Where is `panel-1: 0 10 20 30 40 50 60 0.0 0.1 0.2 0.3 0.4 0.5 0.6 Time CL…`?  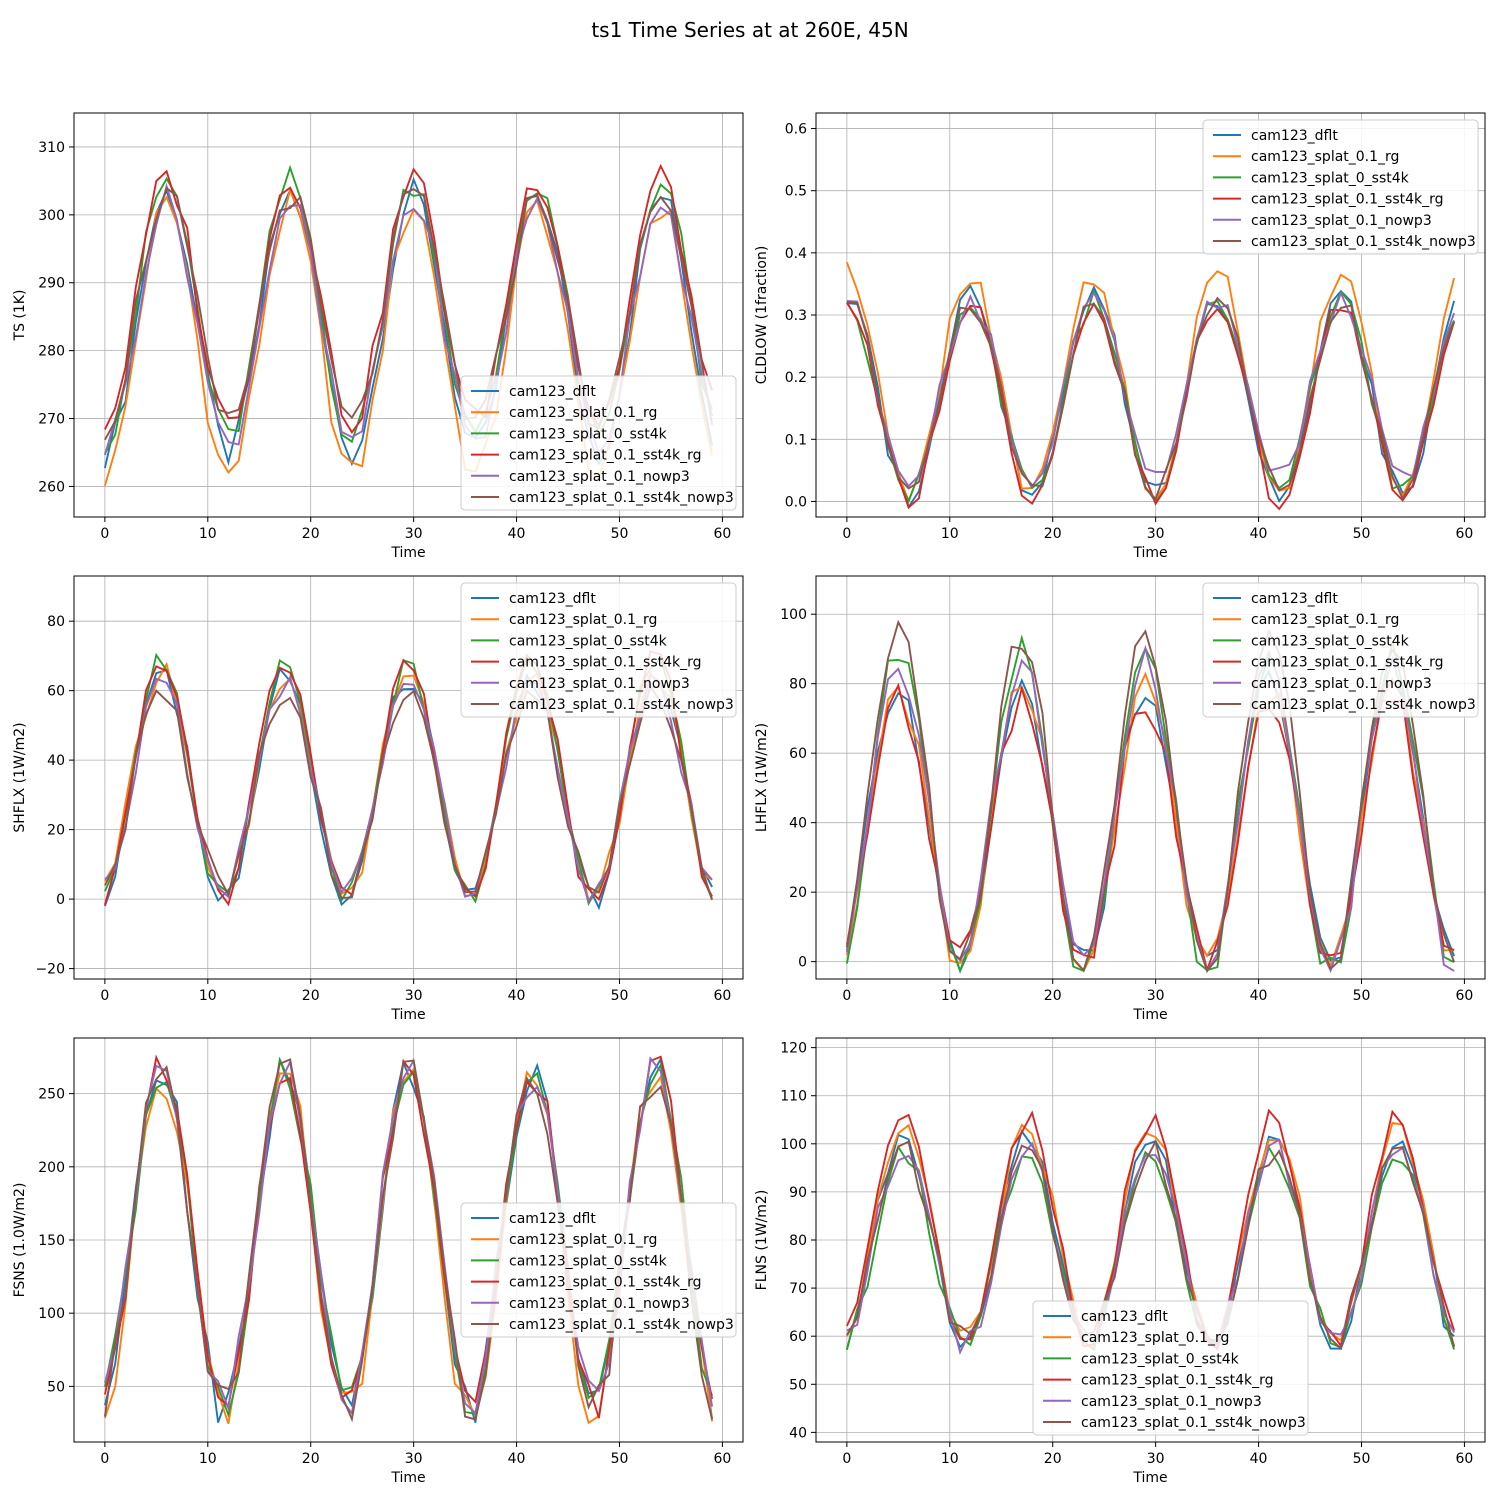 panel-1: 0 10 20 30 40 50 60 0.0 0.1 0.2 0.3 0.4 0.5 0.6 Time CL… is located at coordinates (1120, 336).